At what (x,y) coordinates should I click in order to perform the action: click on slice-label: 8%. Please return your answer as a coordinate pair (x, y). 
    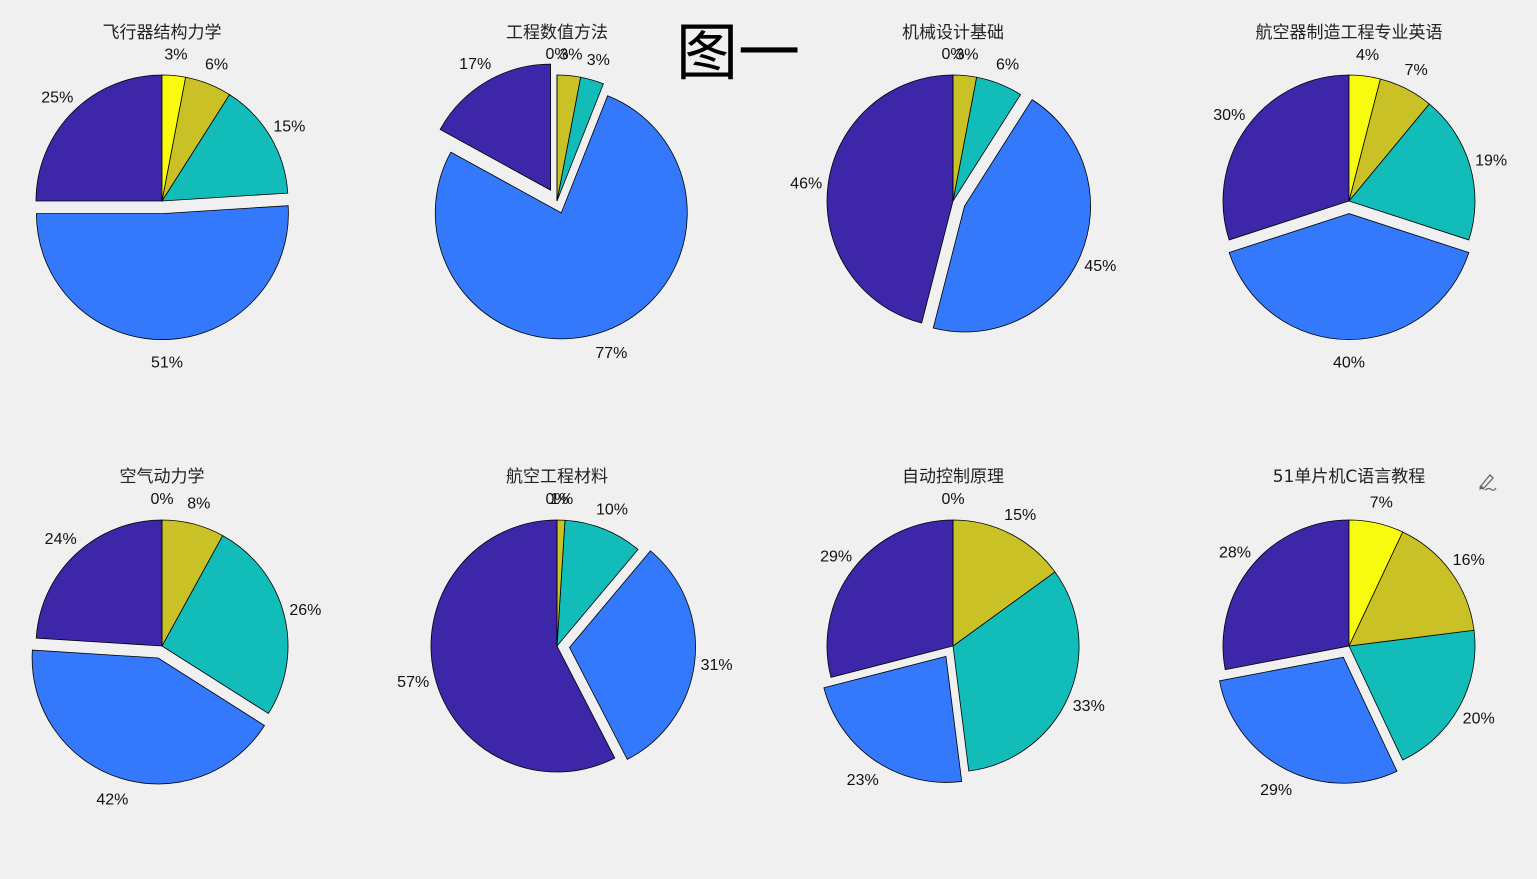
    Looking at the image, I should click on (198, 504).